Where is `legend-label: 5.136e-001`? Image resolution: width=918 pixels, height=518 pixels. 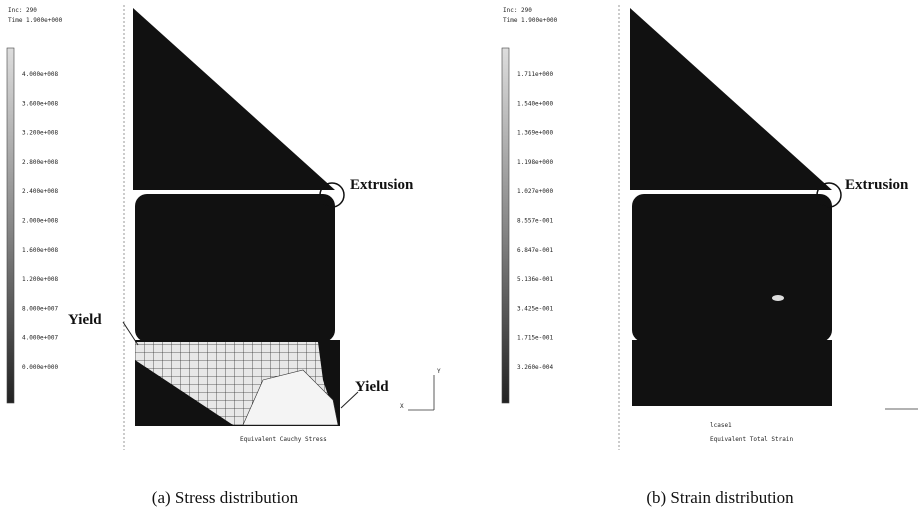 legend-label: 5.136e-001 is located at coordinates (535, 279).